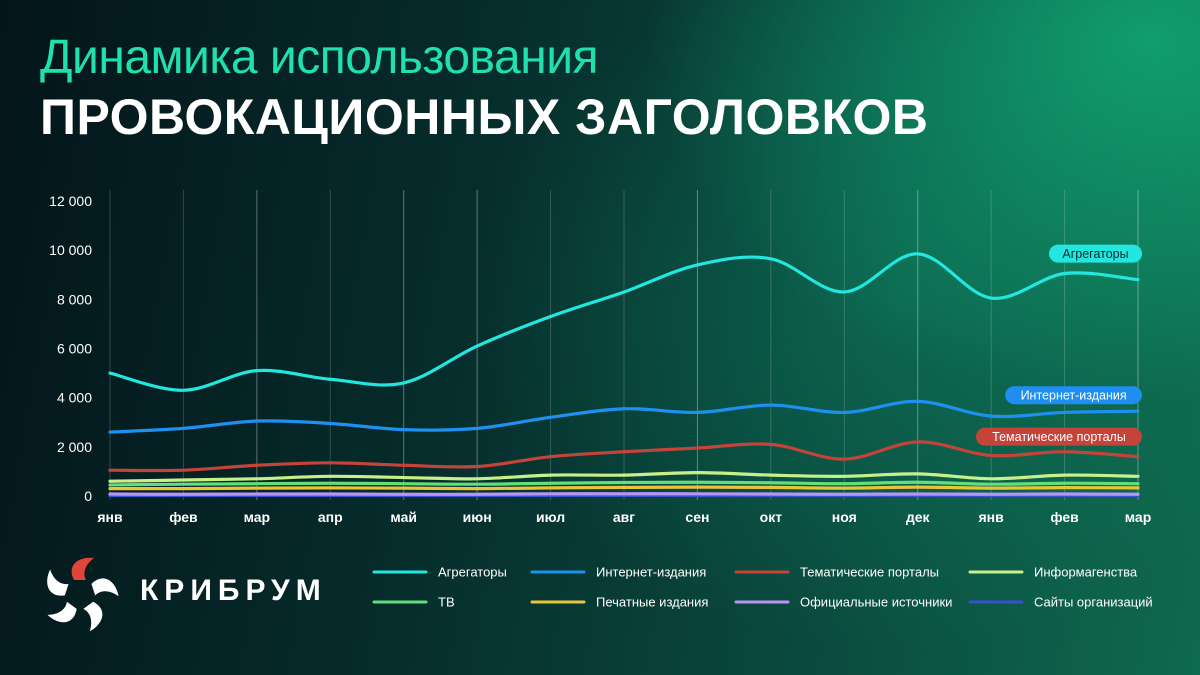 This screenshot has height=675, width=1200. What do you see at coordinates (844, 517) in the screenshot?
I see `x-tick-label: ноя` at bounding box center [844, 517].